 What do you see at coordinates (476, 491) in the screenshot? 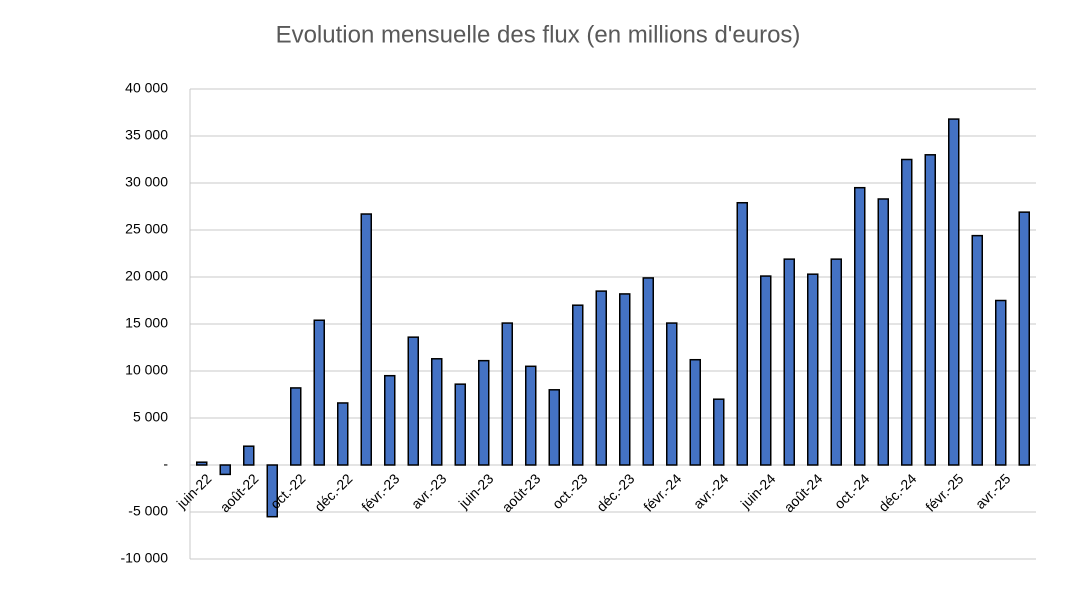
I see `x-tick-label: juin-23` at bounding box center [476, 491].